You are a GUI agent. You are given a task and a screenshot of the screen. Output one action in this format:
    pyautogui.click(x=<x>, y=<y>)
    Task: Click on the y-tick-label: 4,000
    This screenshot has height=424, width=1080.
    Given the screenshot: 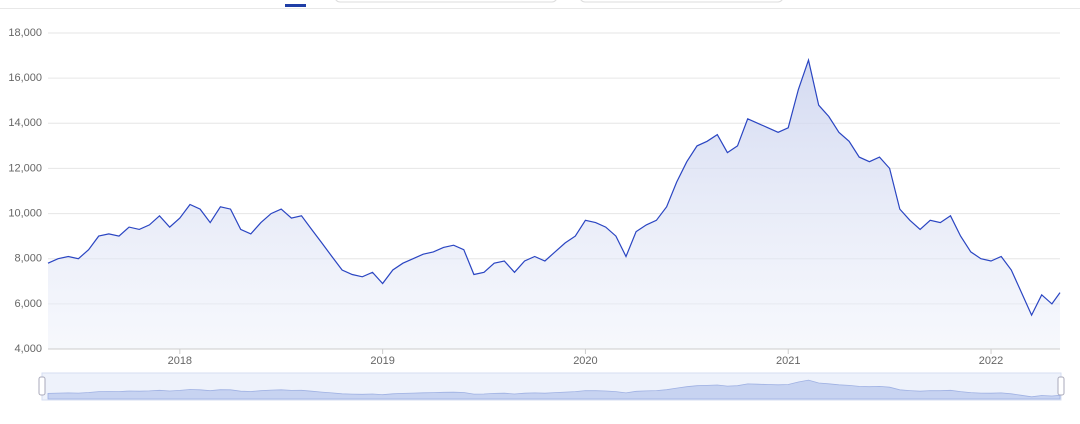 What is the action you would take?
    pyautogui.click(x=28, y=349)
    